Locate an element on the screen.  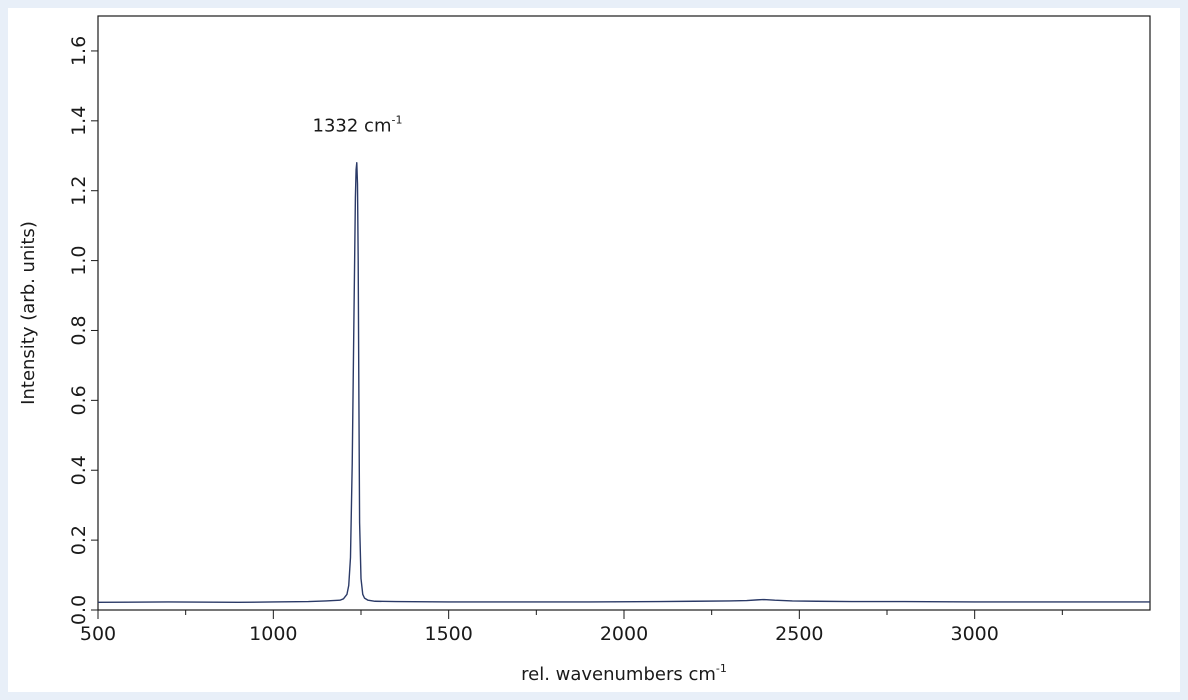
annotation-layer: 1332 cm-1 is located at coordinates (358, 124).